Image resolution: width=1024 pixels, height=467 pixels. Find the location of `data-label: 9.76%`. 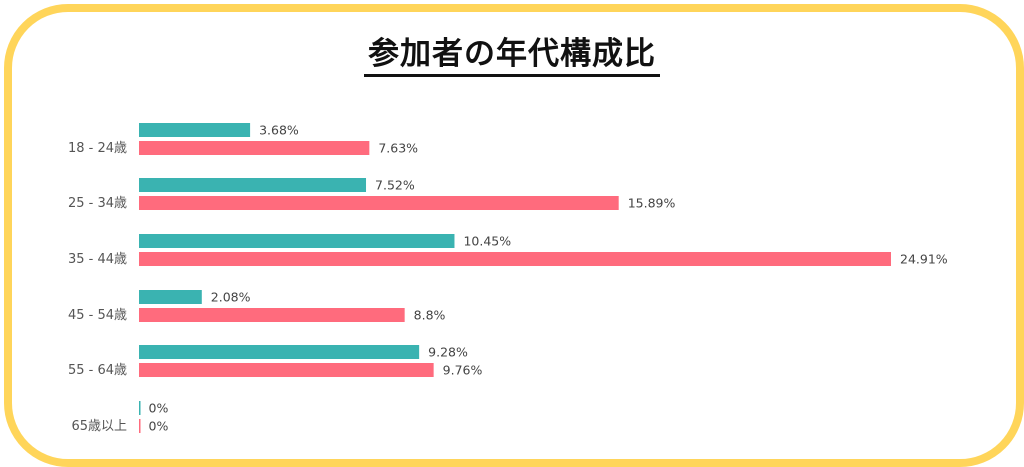

data-label: 9.76% is located at coordinates (463, 370).